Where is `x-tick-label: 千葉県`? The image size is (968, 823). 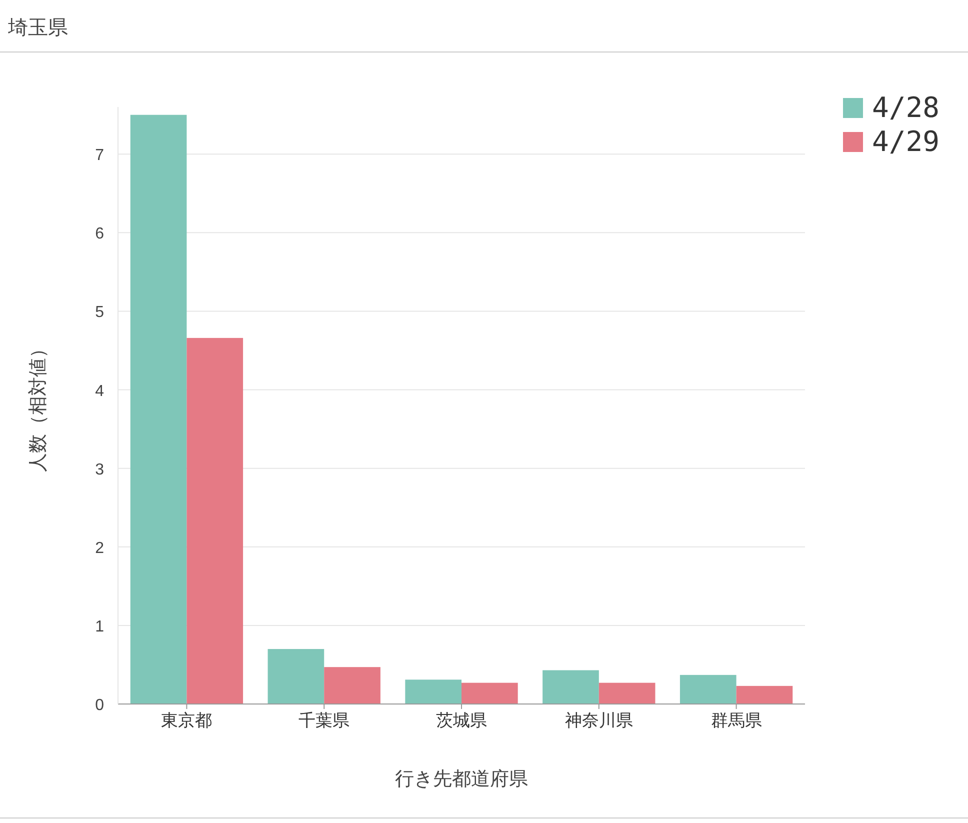
x-tick-label: 千葉県 is located at coordinates (324, 720).